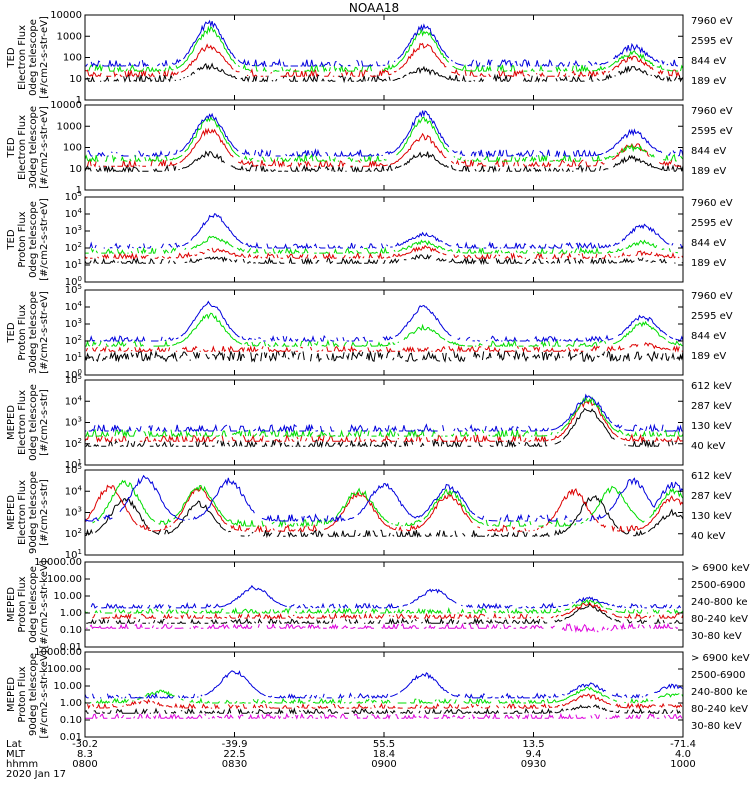 The width and height of the screenshot is (750, 800). I want to click on x-axis-row-label: 2020 Jan 17, so click(36, 774).